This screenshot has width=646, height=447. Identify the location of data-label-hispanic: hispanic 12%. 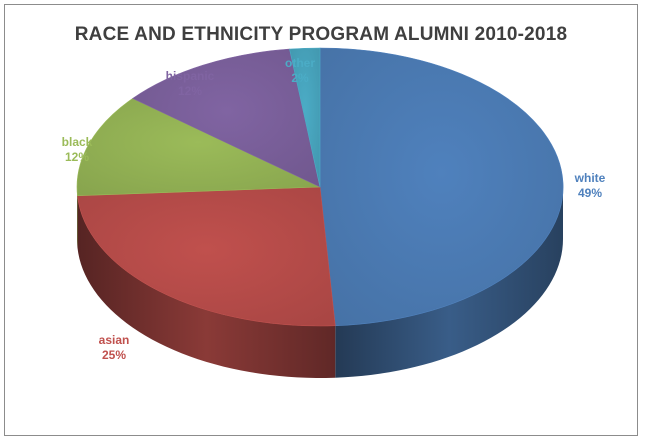
(190, 83).